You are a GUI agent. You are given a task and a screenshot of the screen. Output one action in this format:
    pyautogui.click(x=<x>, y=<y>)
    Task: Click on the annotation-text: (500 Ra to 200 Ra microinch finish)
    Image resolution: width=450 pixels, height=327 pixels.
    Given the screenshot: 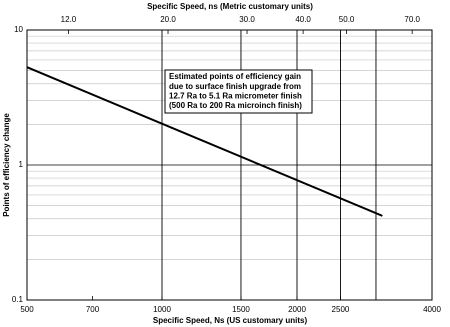 What is the action you would take?
    pyautogui.click(x=235, y=105)
    